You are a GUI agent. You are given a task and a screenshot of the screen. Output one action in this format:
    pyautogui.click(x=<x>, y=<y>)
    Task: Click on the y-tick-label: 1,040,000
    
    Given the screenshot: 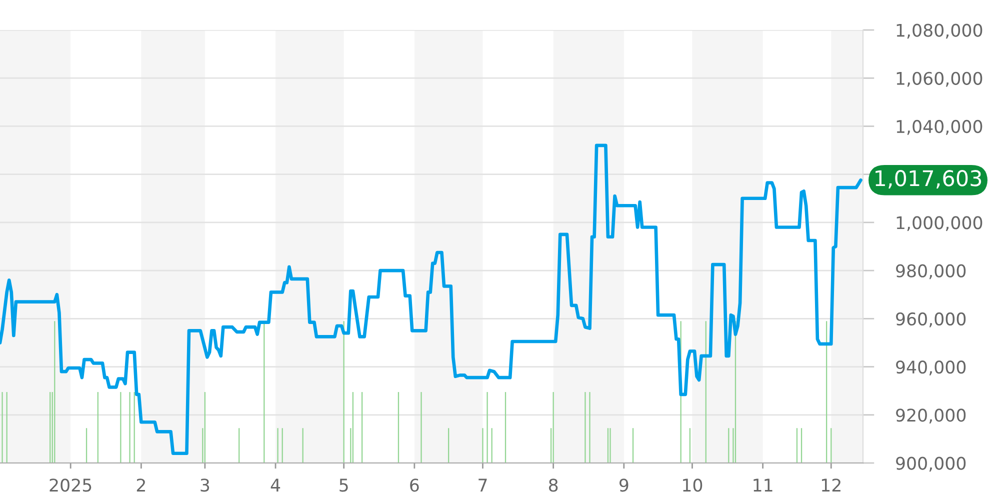 What is the action you would take?
    pyautogui.click(x=939, y=127)
    